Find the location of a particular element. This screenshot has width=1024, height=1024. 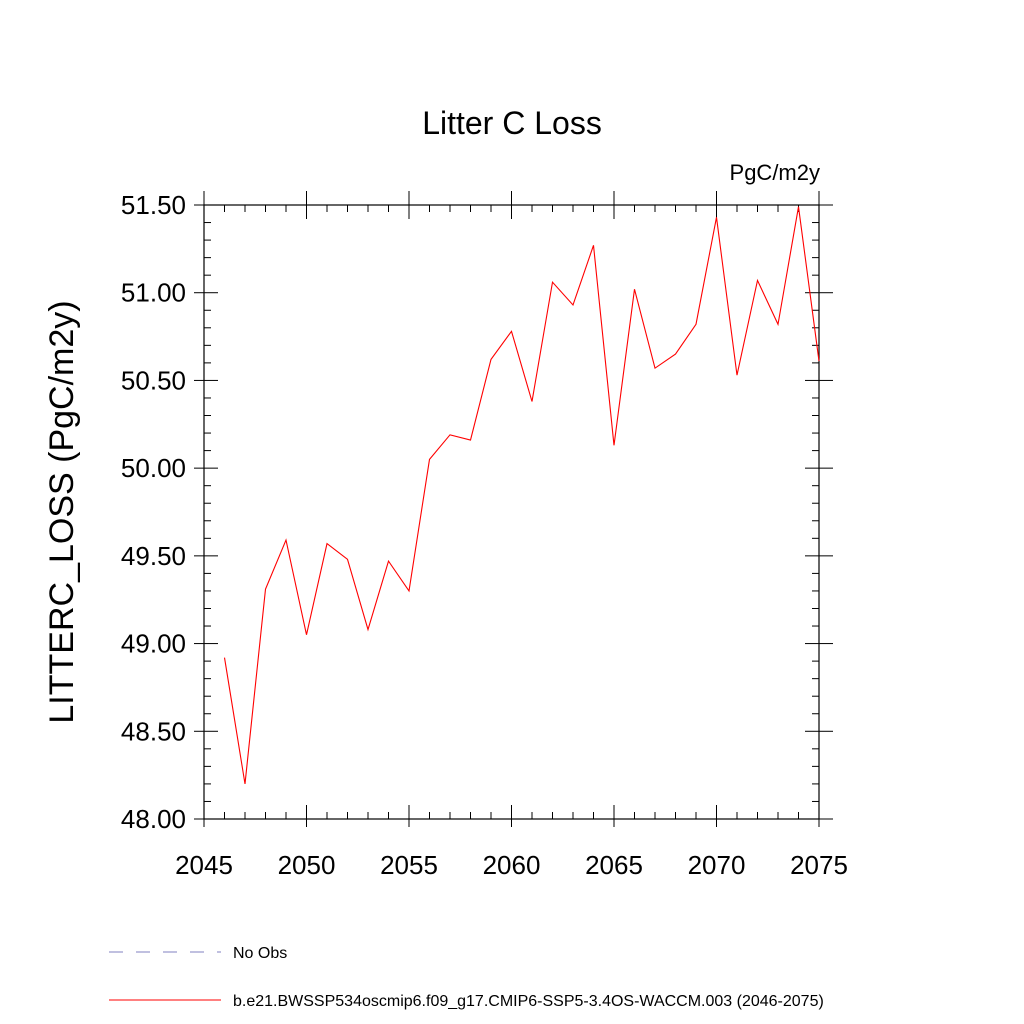

y-axis-label: LITTERC_LOSS (PgC/m2y) is located at coordinates (62, 511).